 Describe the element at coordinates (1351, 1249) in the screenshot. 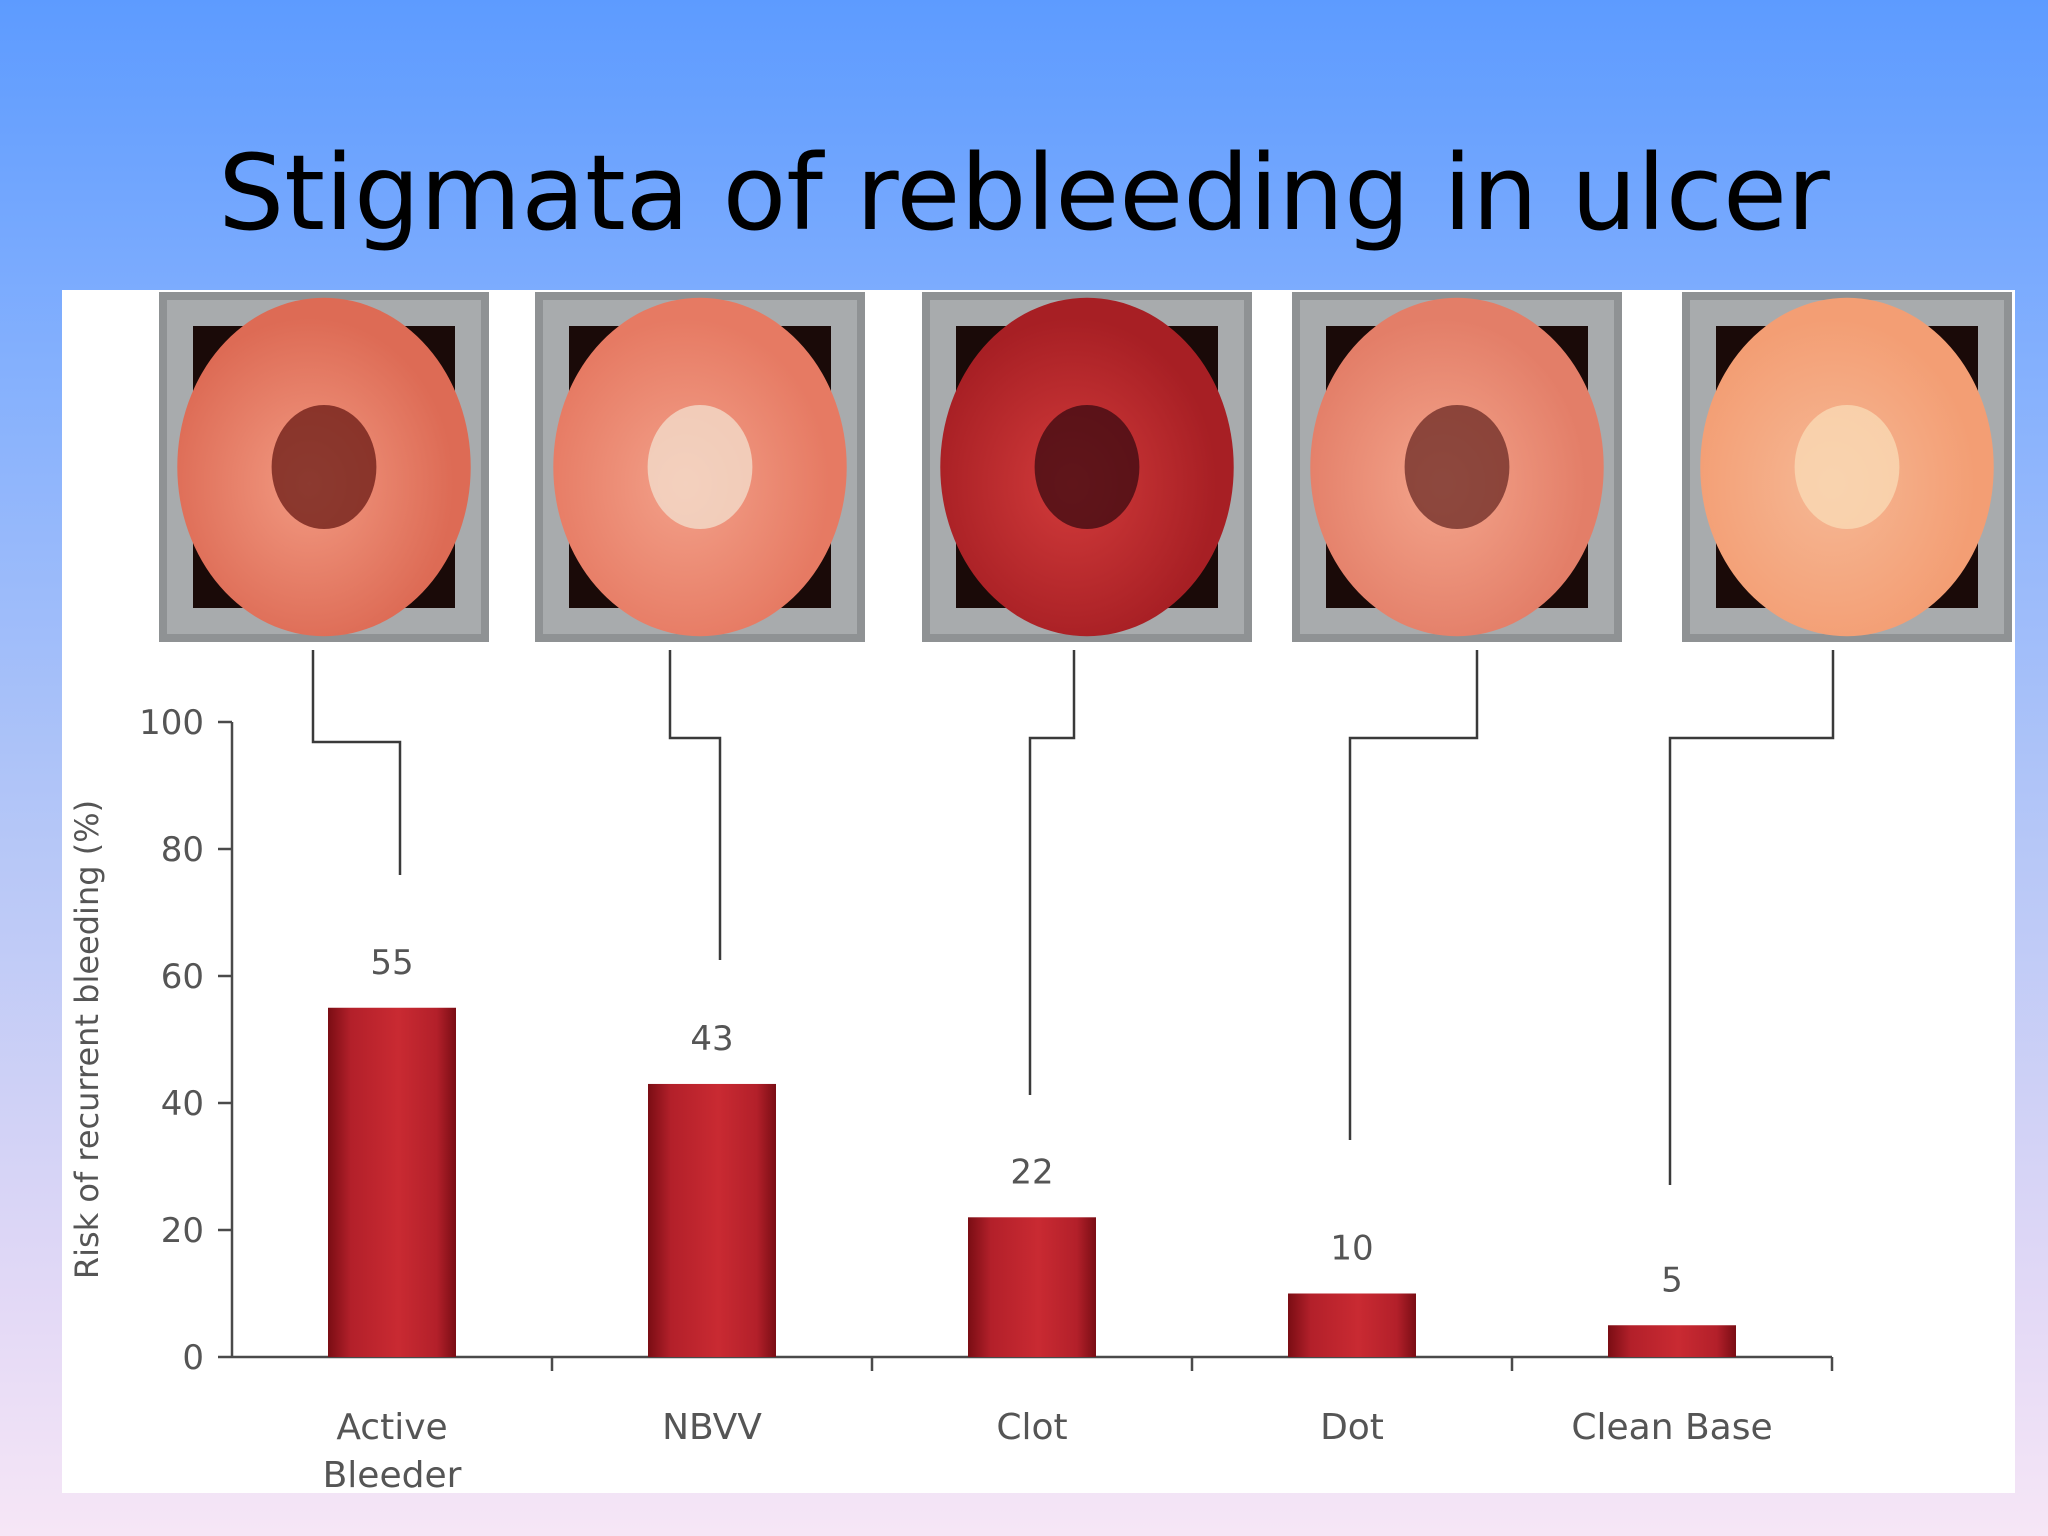

I see `data-label: 10` at that location.